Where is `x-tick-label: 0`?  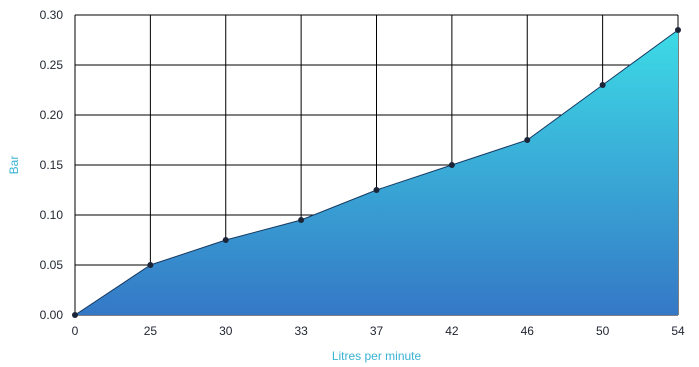 x-tick-label: 0 is located at coordinates (75, 331).